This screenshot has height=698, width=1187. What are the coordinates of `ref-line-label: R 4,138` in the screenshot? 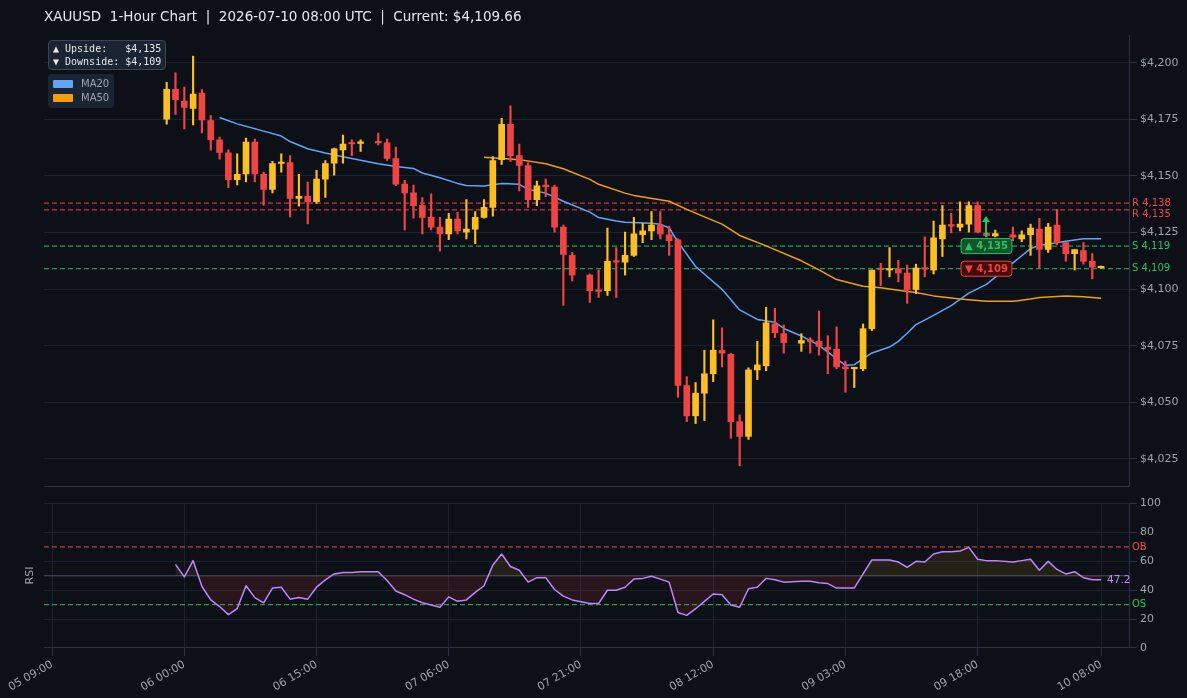 It's located at (1151, 202).